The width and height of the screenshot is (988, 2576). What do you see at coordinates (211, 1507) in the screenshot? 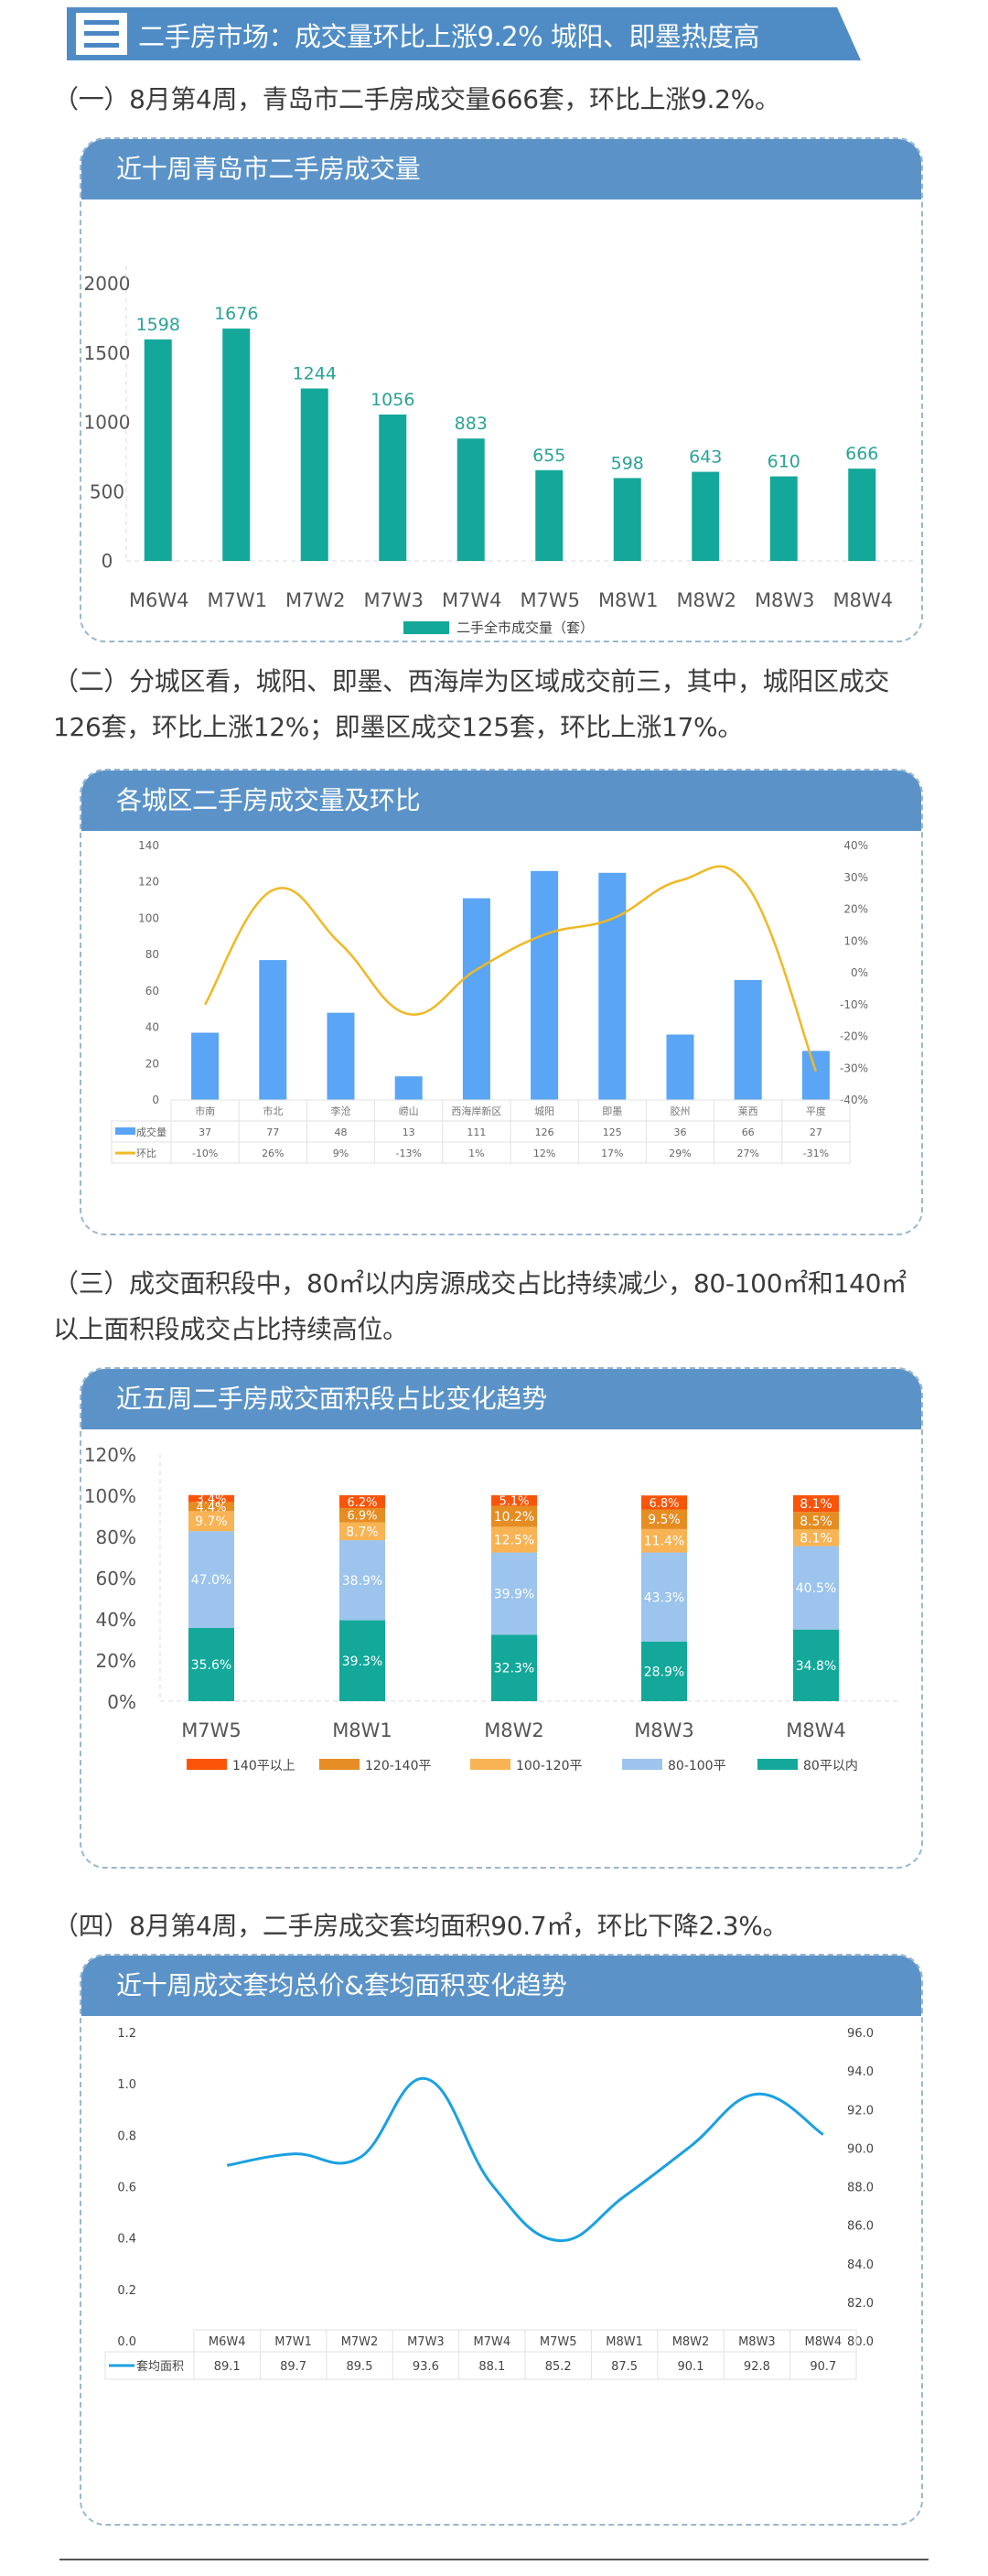
I see `segment-value-label: 4.4%` at bounding box center [211, 1507].